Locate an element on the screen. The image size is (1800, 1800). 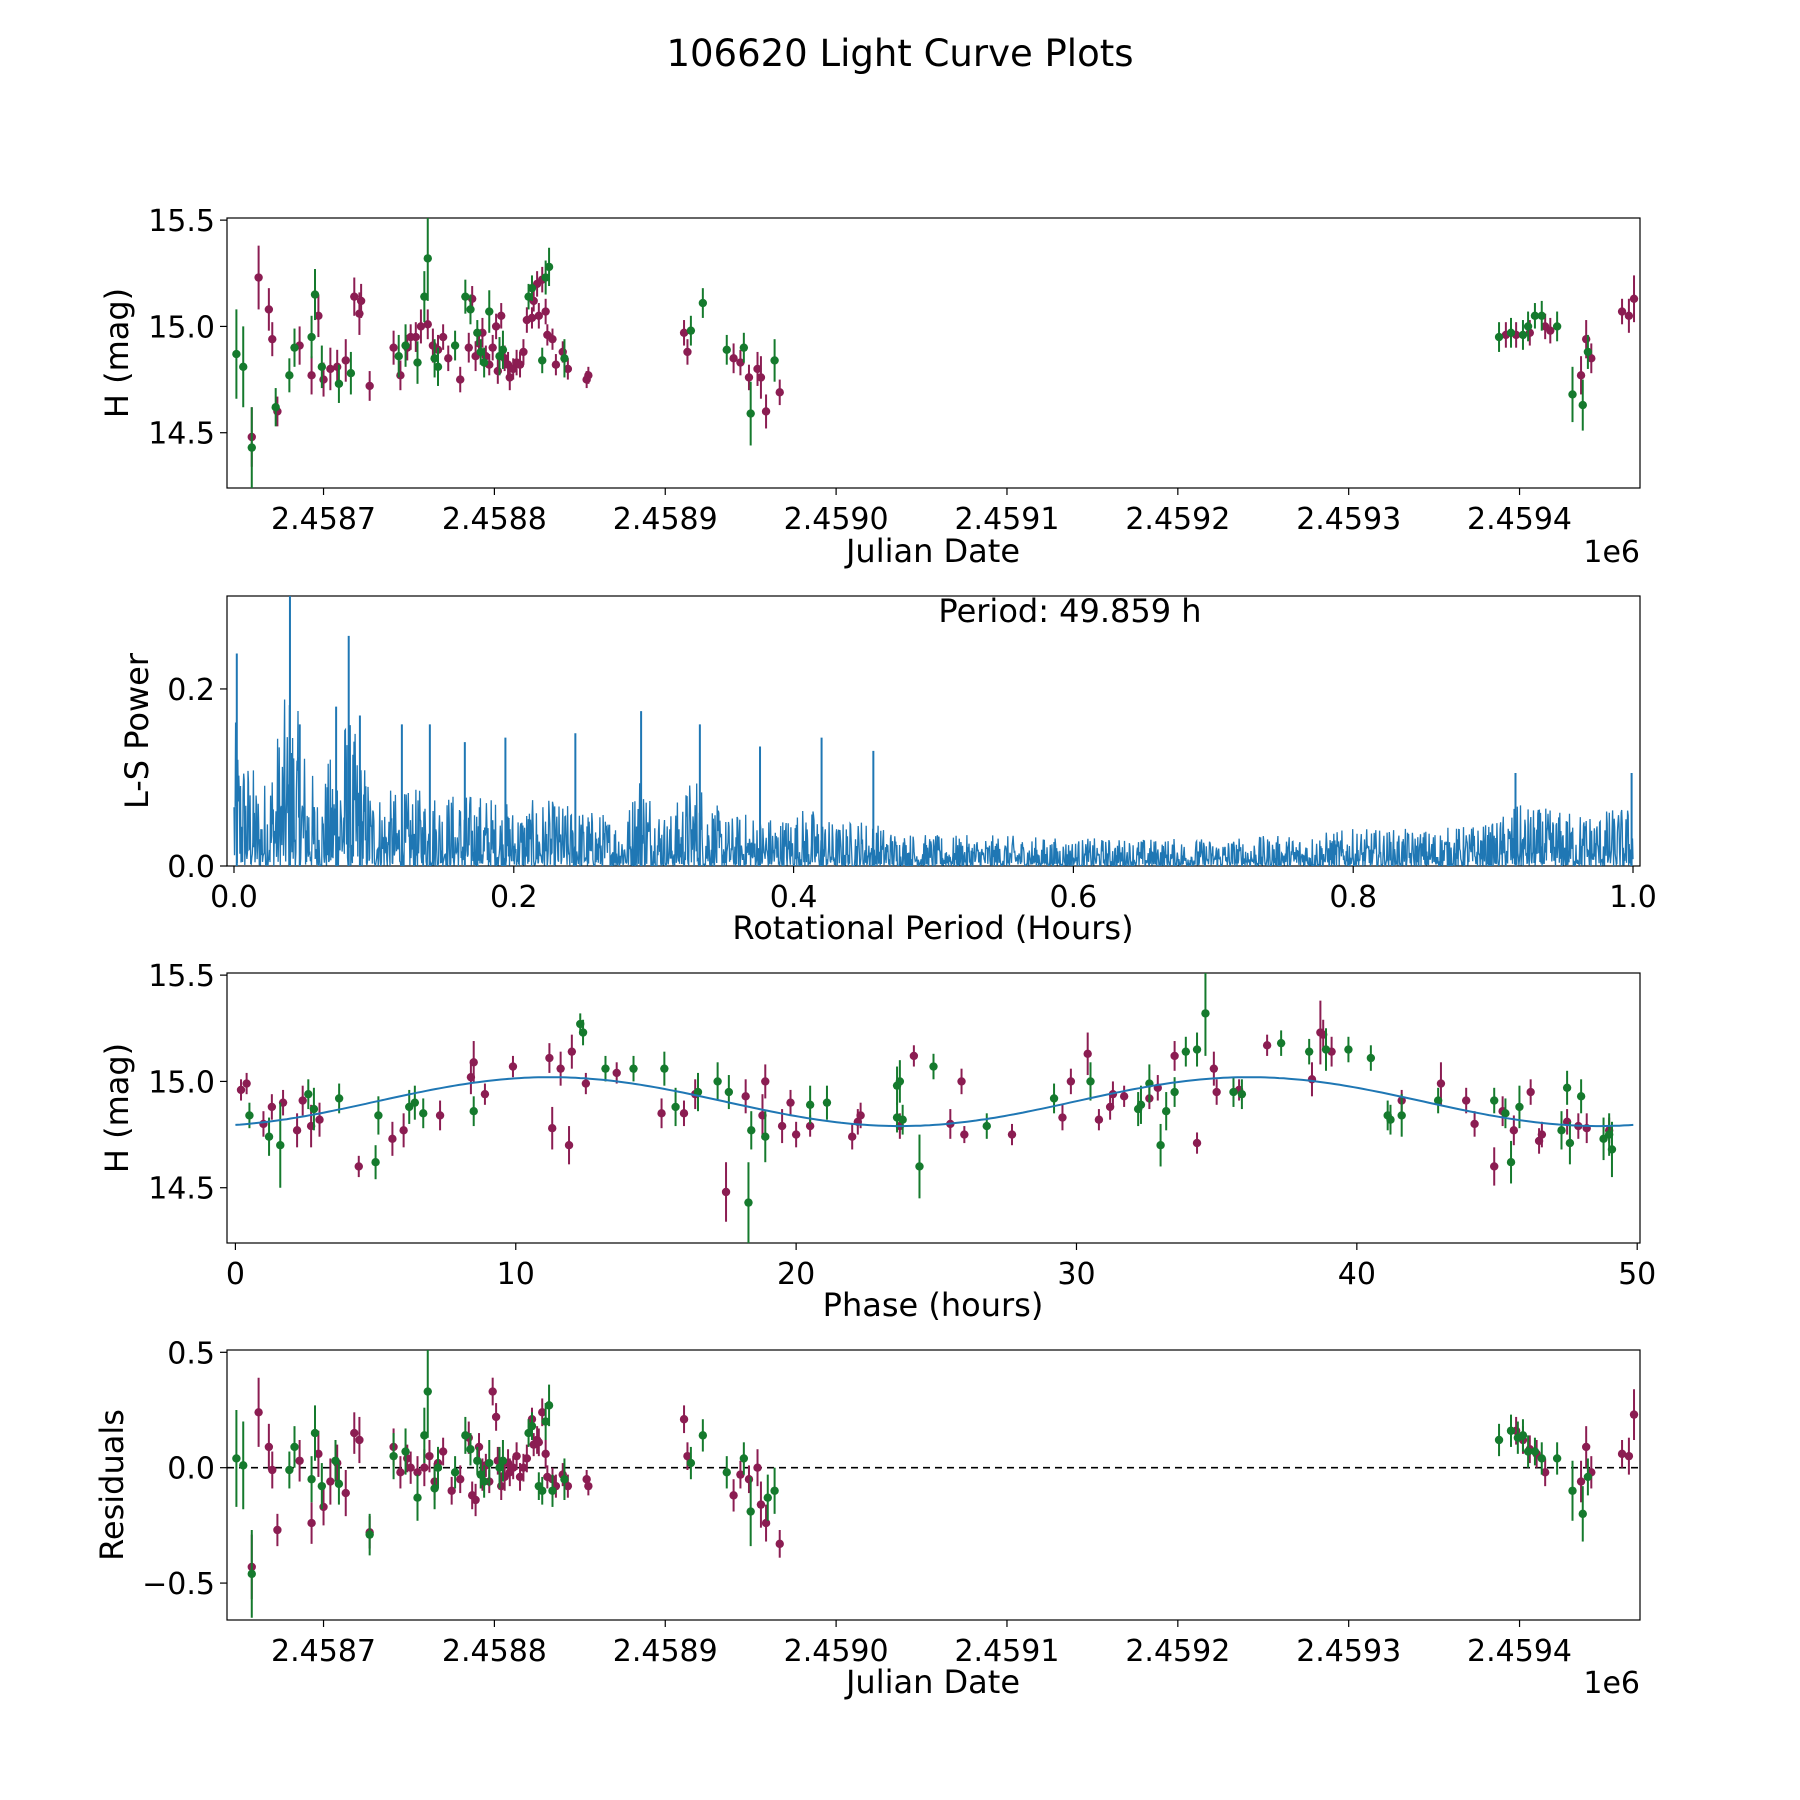
res-marks is located at coordinates (933, 1484).